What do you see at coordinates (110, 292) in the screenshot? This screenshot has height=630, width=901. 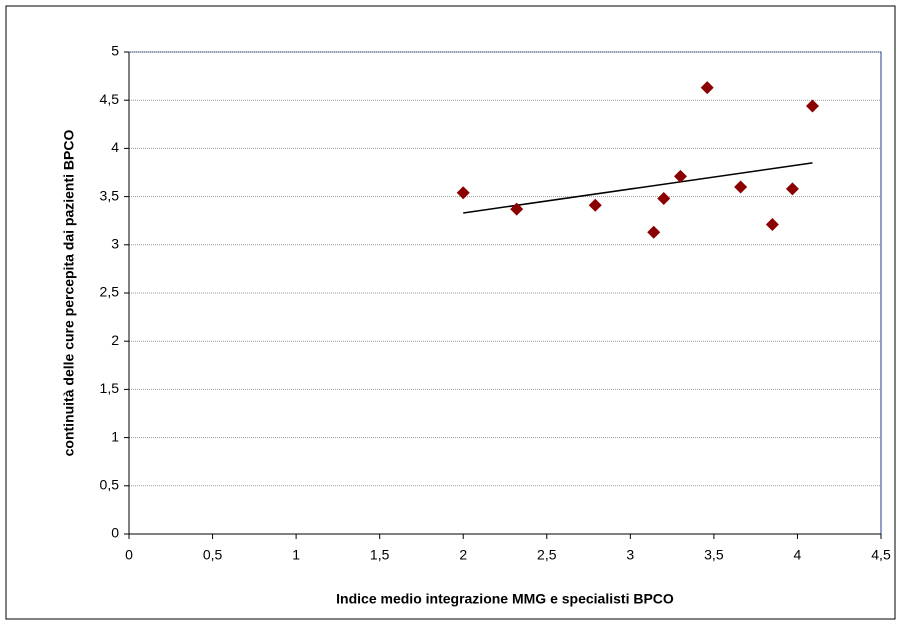 I see `y-tick-label: 2,5` at bounding box center [110, 292].